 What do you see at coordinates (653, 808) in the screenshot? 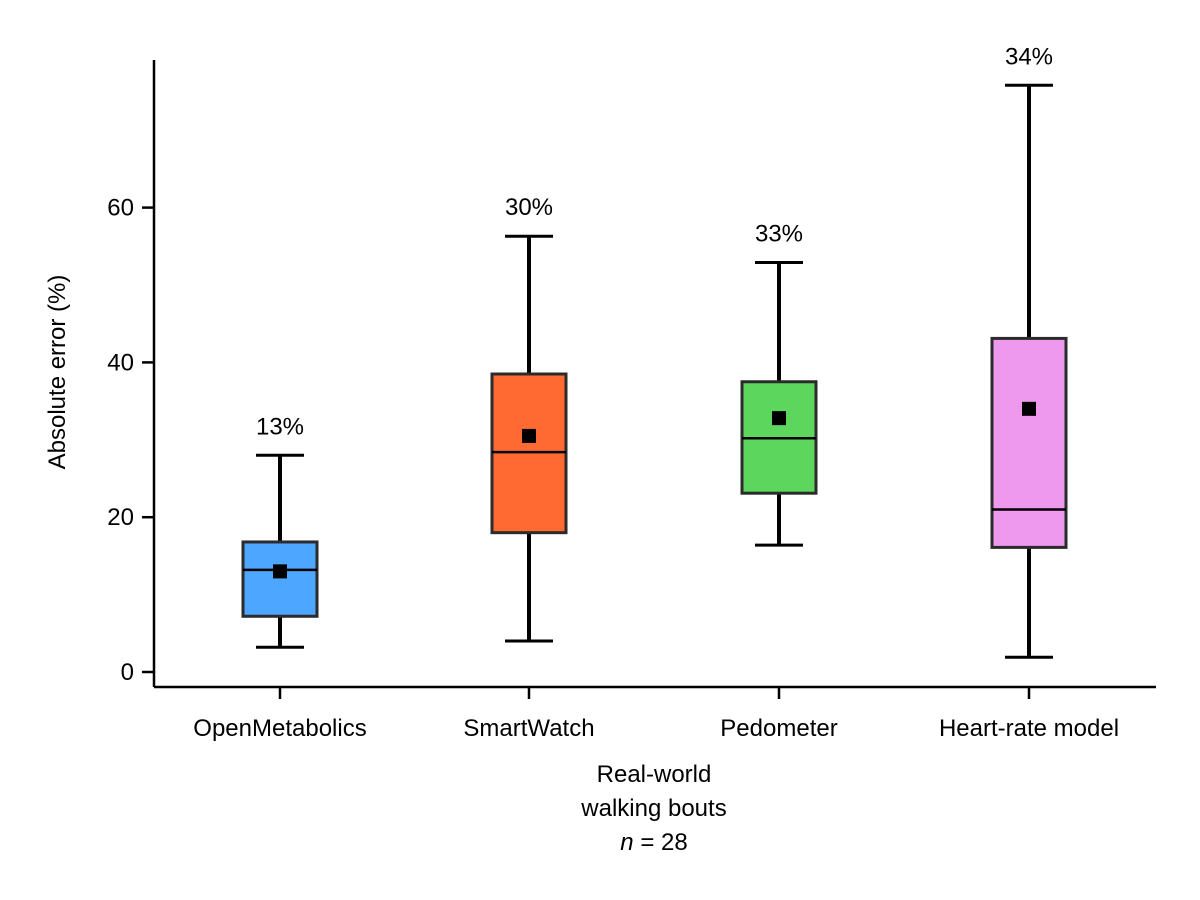
I see `x-axis-title-line-2: walking bouts` at bounding box center [653, 808].